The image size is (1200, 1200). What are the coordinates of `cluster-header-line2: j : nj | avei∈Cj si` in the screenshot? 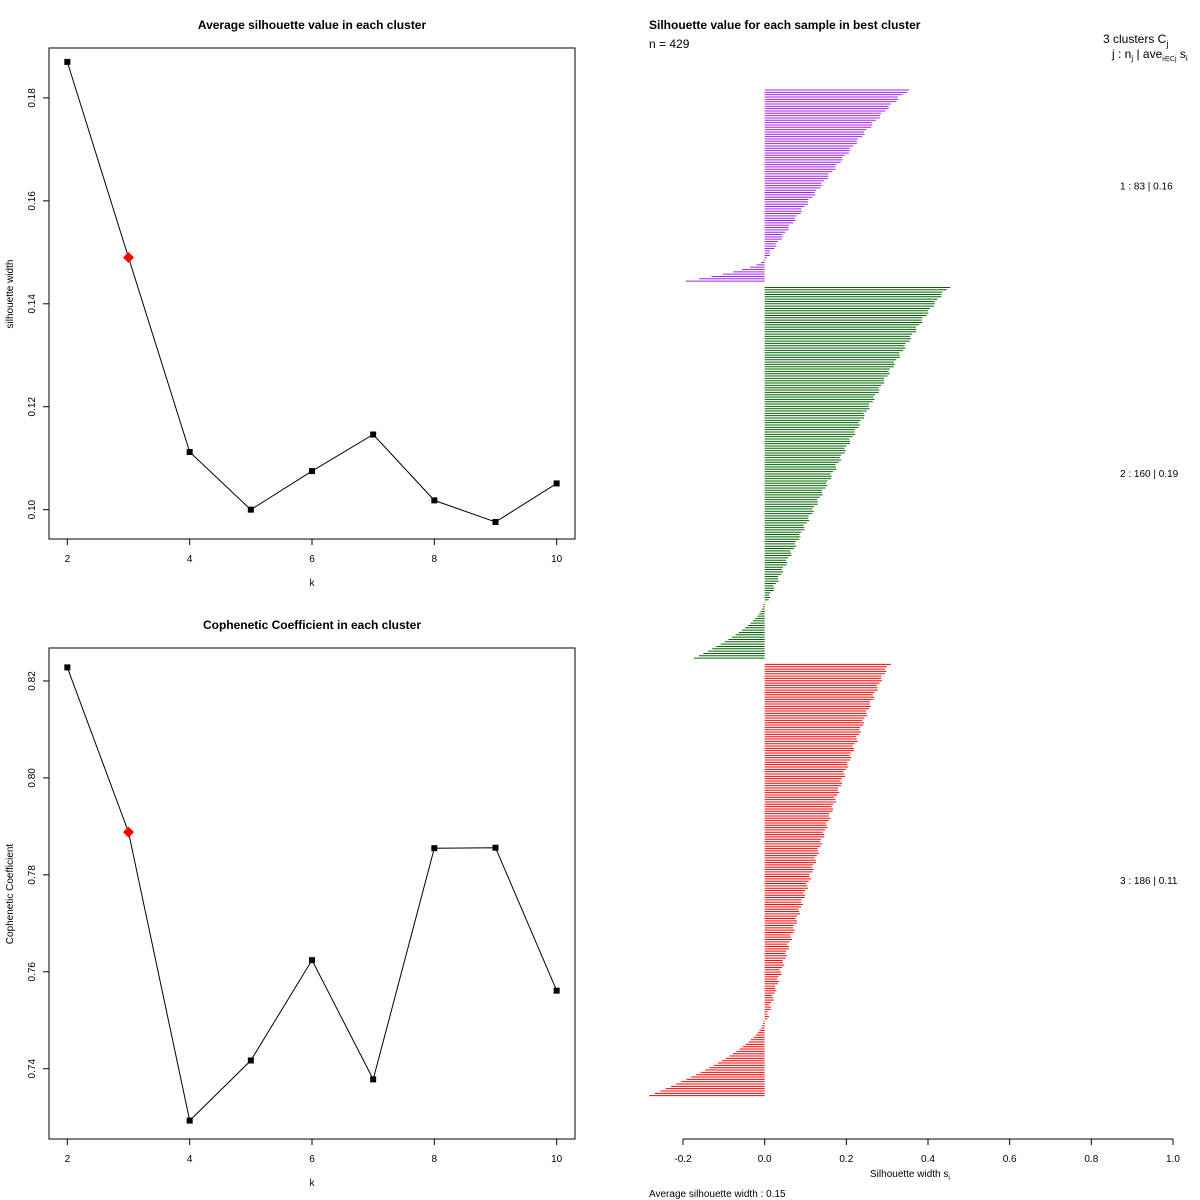 It's located at (1149, 55).